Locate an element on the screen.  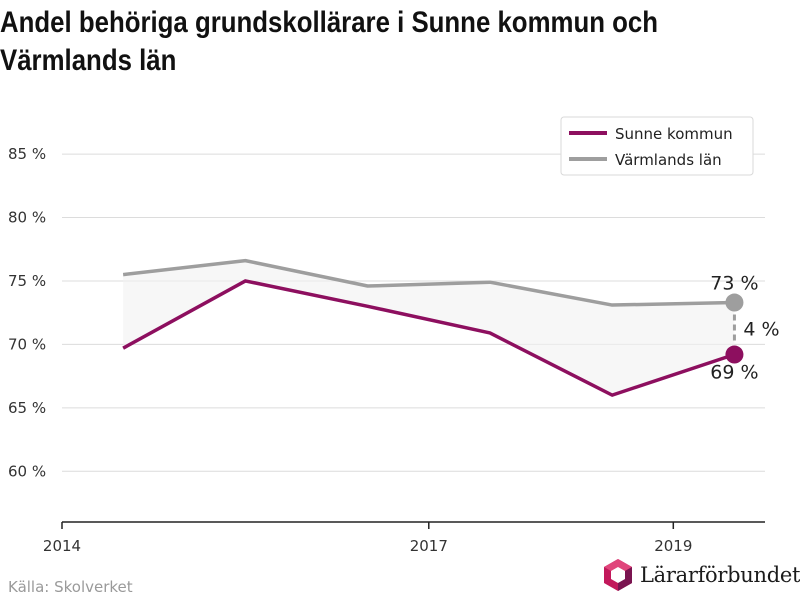
legend-box is located at coordinates (657, 146).